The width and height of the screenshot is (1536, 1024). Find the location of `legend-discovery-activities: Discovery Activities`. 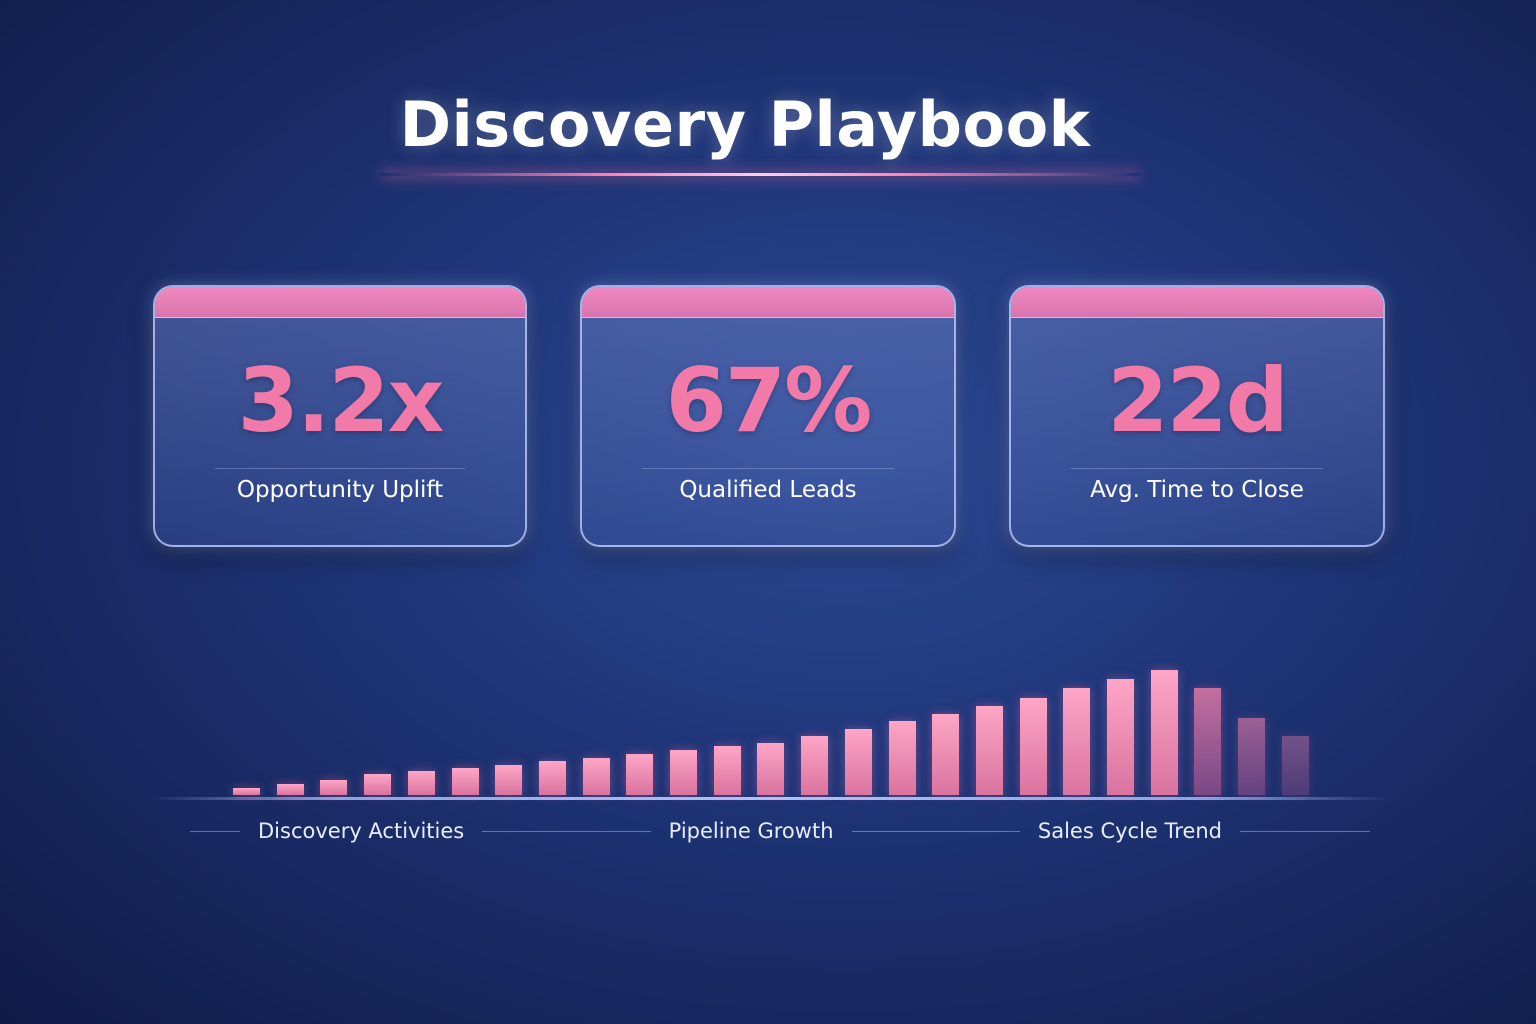

legend-discovery-activities: Discovery Activities is located at coordinates (361, 831).